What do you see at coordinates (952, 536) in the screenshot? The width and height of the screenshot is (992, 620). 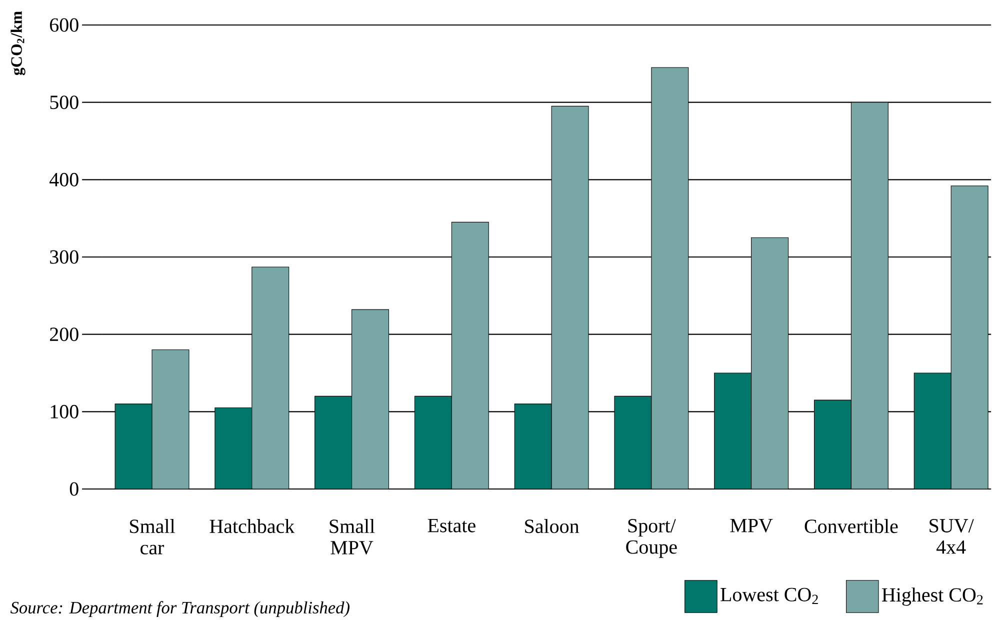 I see `x-tick-label: SUV/ 4x4` at bounding box center [952, 536].